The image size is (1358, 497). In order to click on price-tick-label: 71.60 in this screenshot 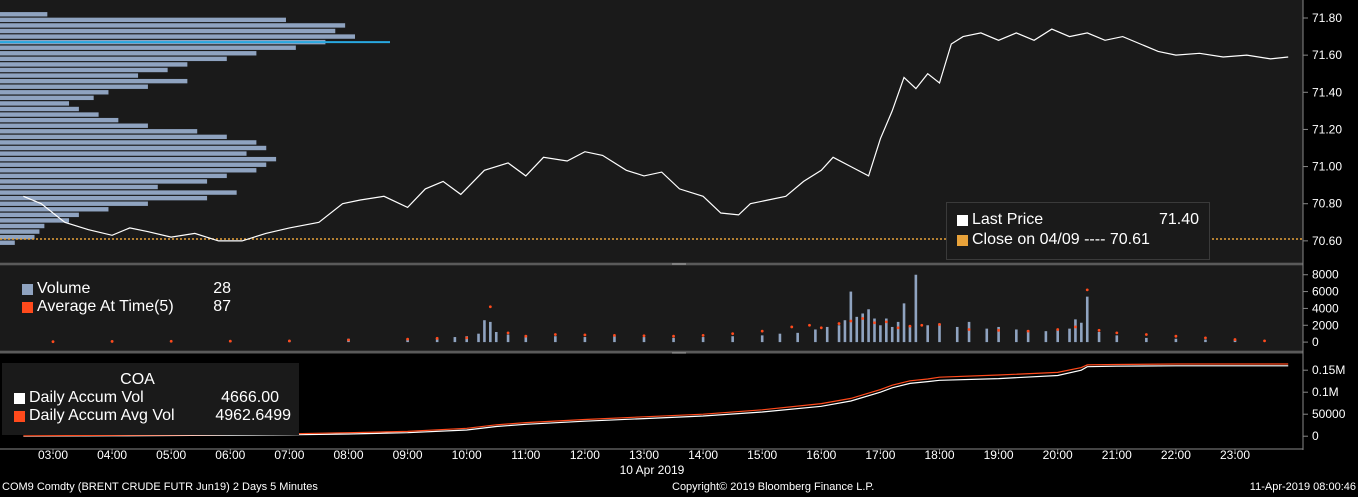, I will do `click(1327, 55)`.